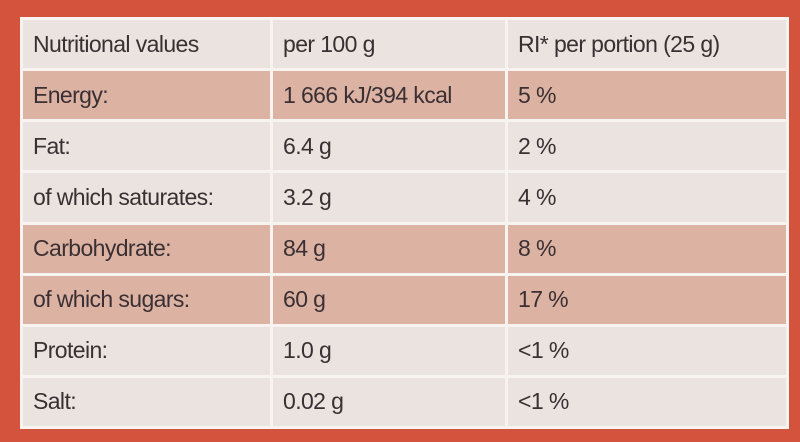  Describe the element at coordinates (146, 248) in the screenshot. I see `cell: Carbohydrate:` at that location.